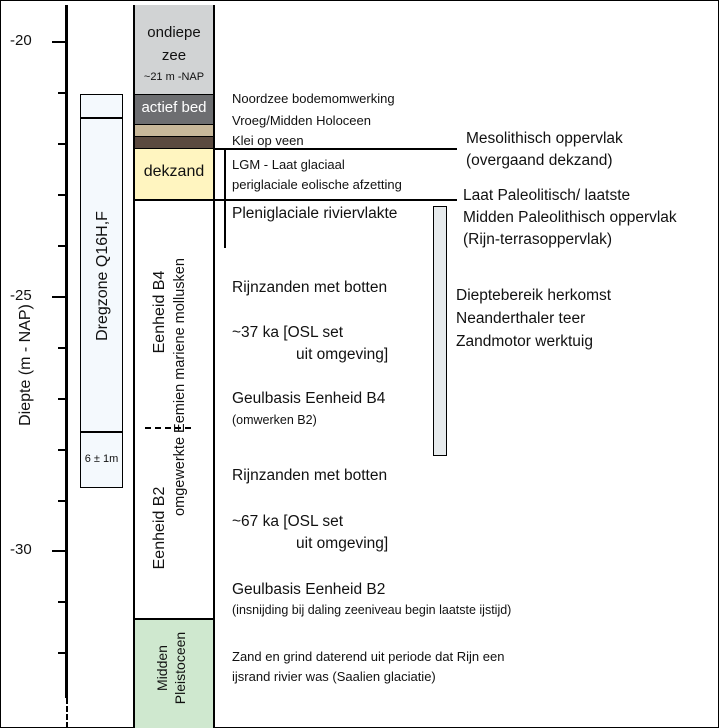 The image size is (719, 728). What do you see at coordinates (174, 142) in the screenshot?
I see `layer-peat-dark` at bounding box center [174, 142].